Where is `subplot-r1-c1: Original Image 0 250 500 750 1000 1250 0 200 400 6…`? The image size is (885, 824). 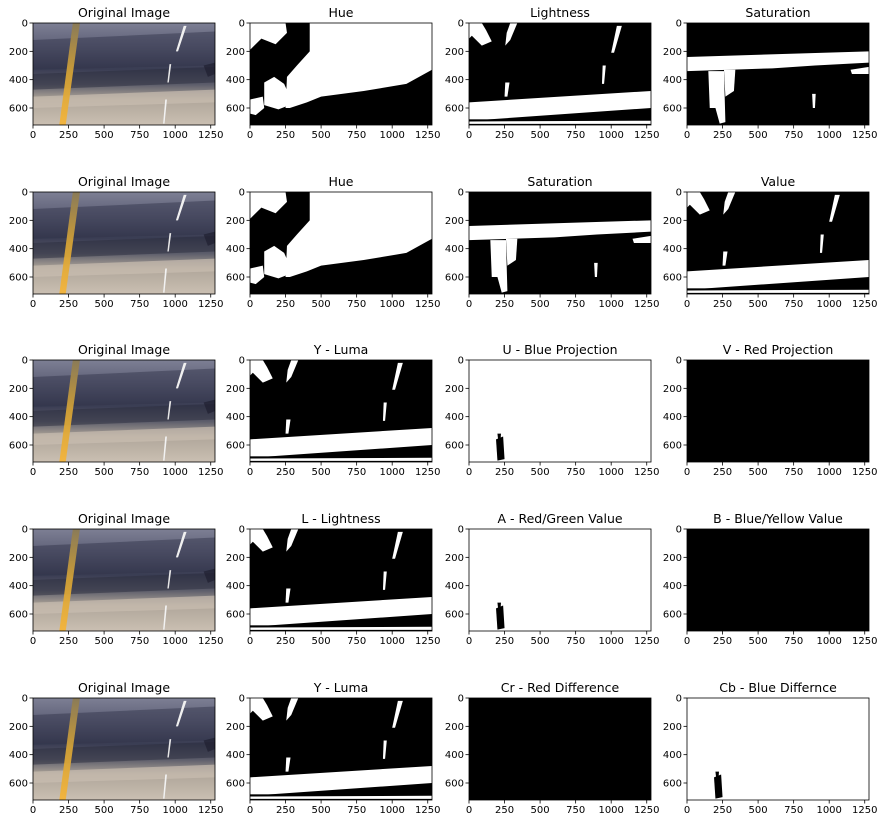 subplot-r1-c1: Original Image 0 250 500 750 1000 1250 0 200 400 6… is located at coordinates (116, 73).